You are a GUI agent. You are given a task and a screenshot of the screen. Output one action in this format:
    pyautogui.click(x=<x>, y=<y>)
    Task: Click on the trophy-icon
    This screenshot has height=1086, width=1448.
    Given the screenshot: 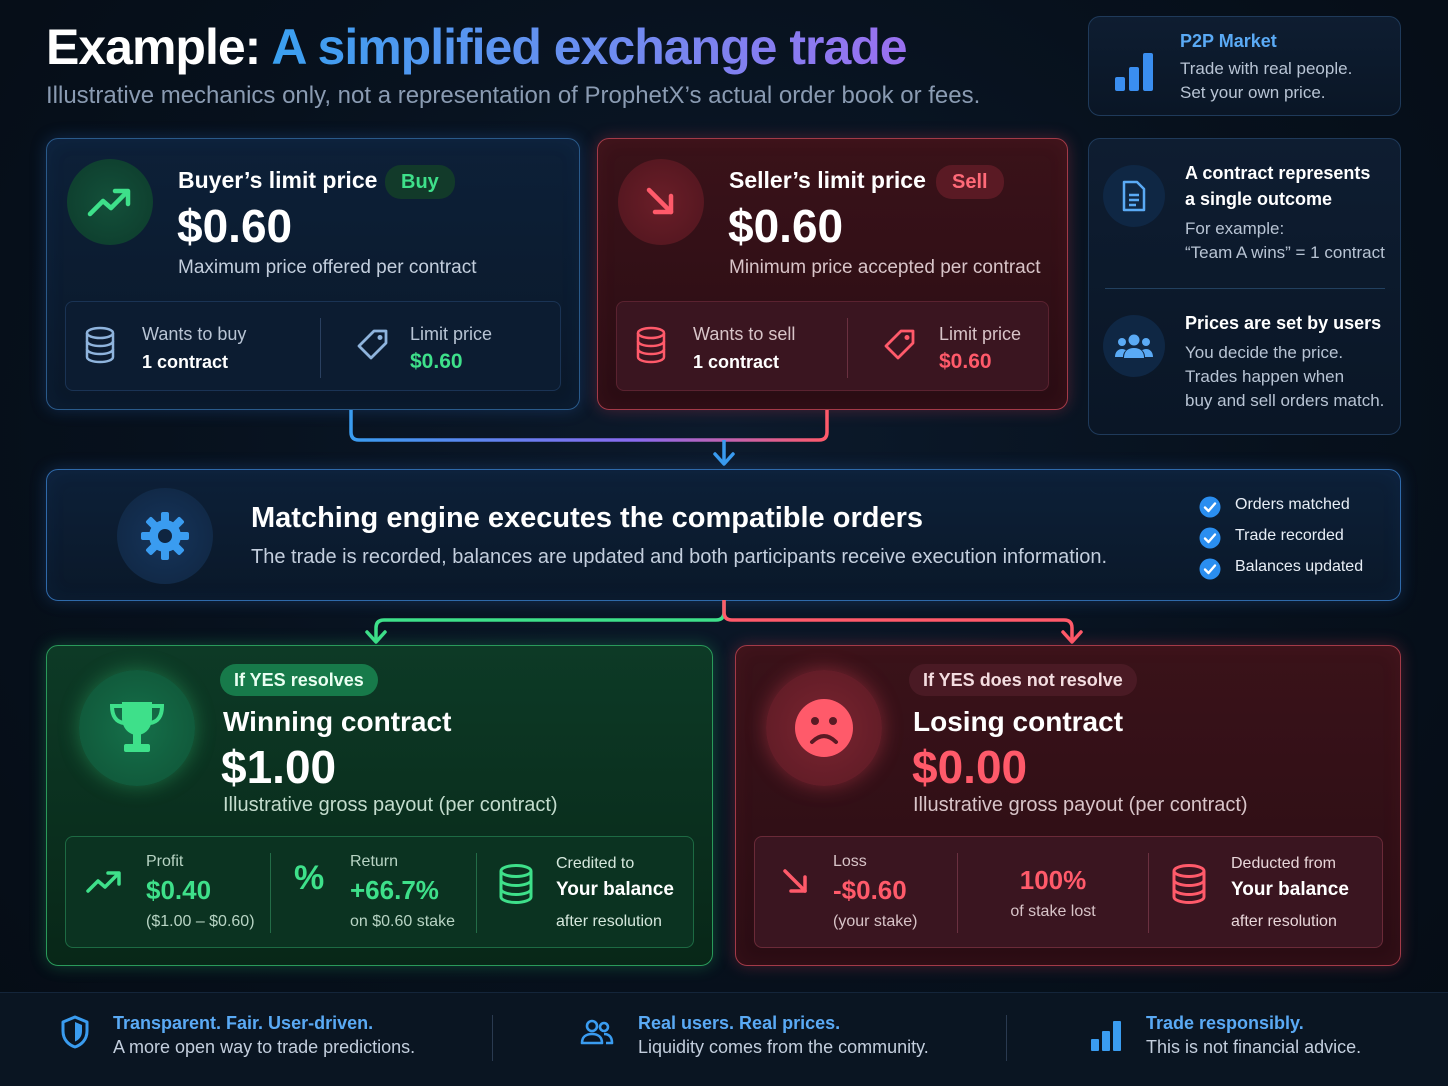 What is the action you would take?
    pyautogui.click(x=137, y=727)
    